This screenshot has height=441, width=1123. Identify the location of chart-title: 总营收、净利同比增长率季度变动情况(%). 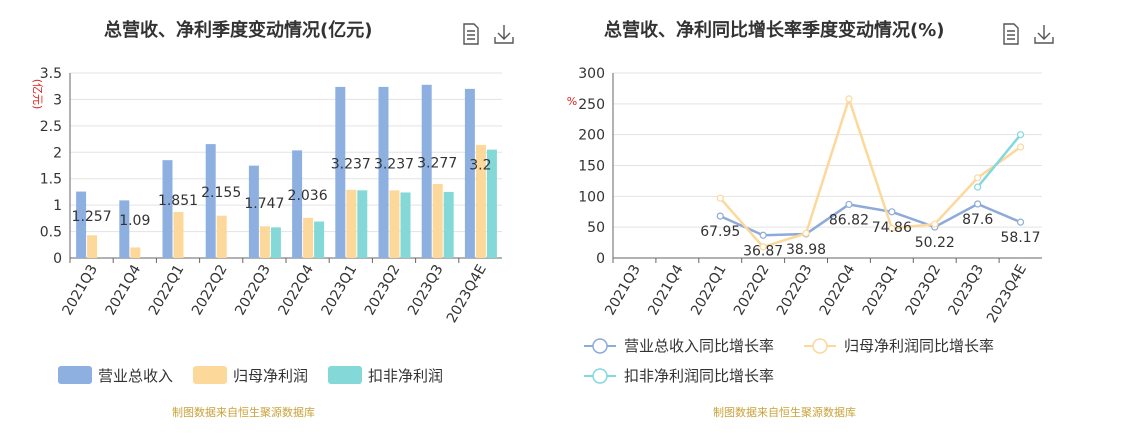
(774, 30).